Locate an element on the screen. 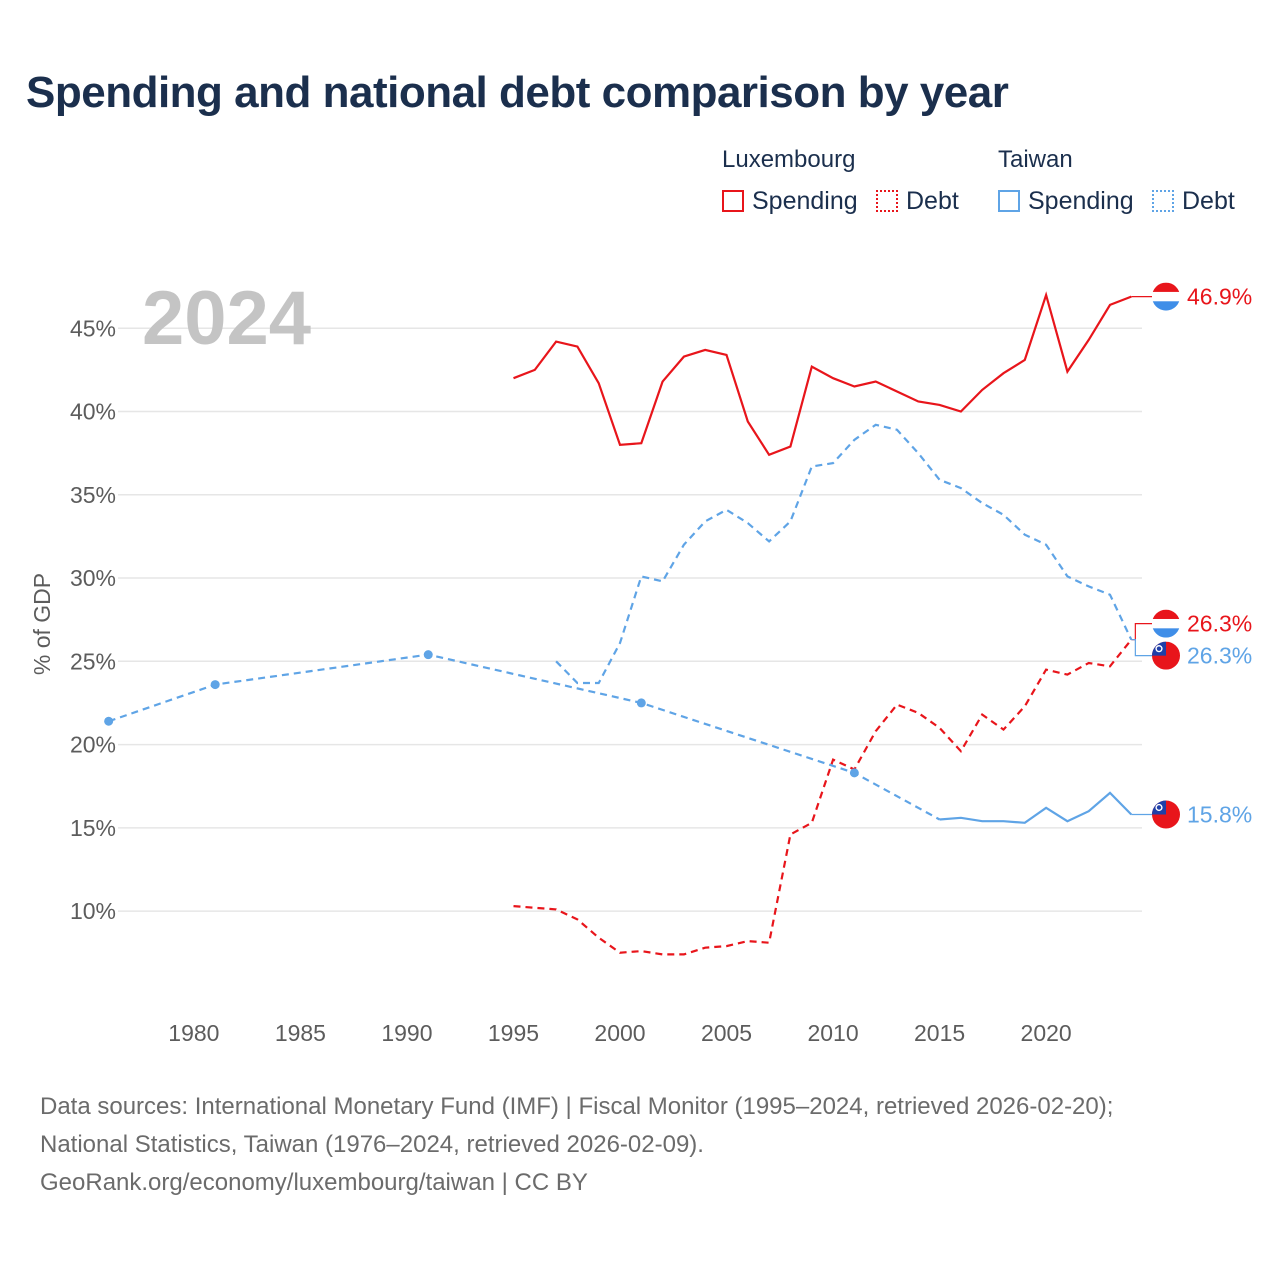 This screenshot has height=1280, width=1280. taiwan-debt-line is located at coordinates (844, 554).